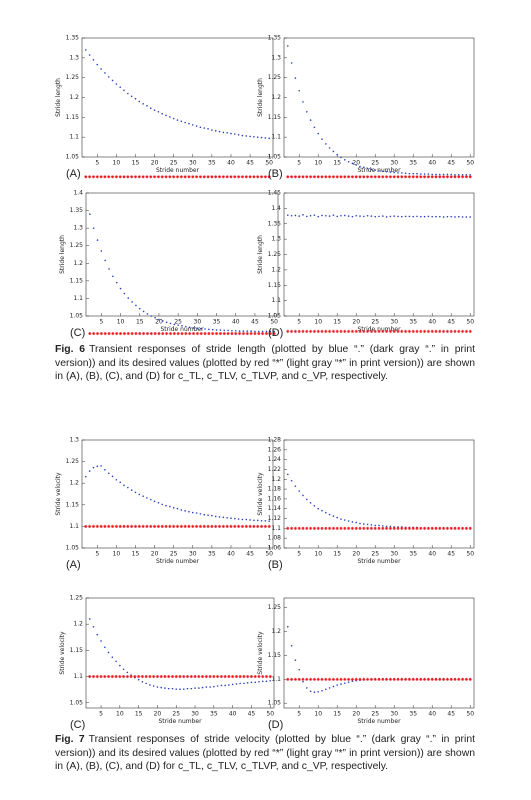  Describe the element at coordinates (337, 322) in the screenshot. I see `x-tick-label: 15` at that location.